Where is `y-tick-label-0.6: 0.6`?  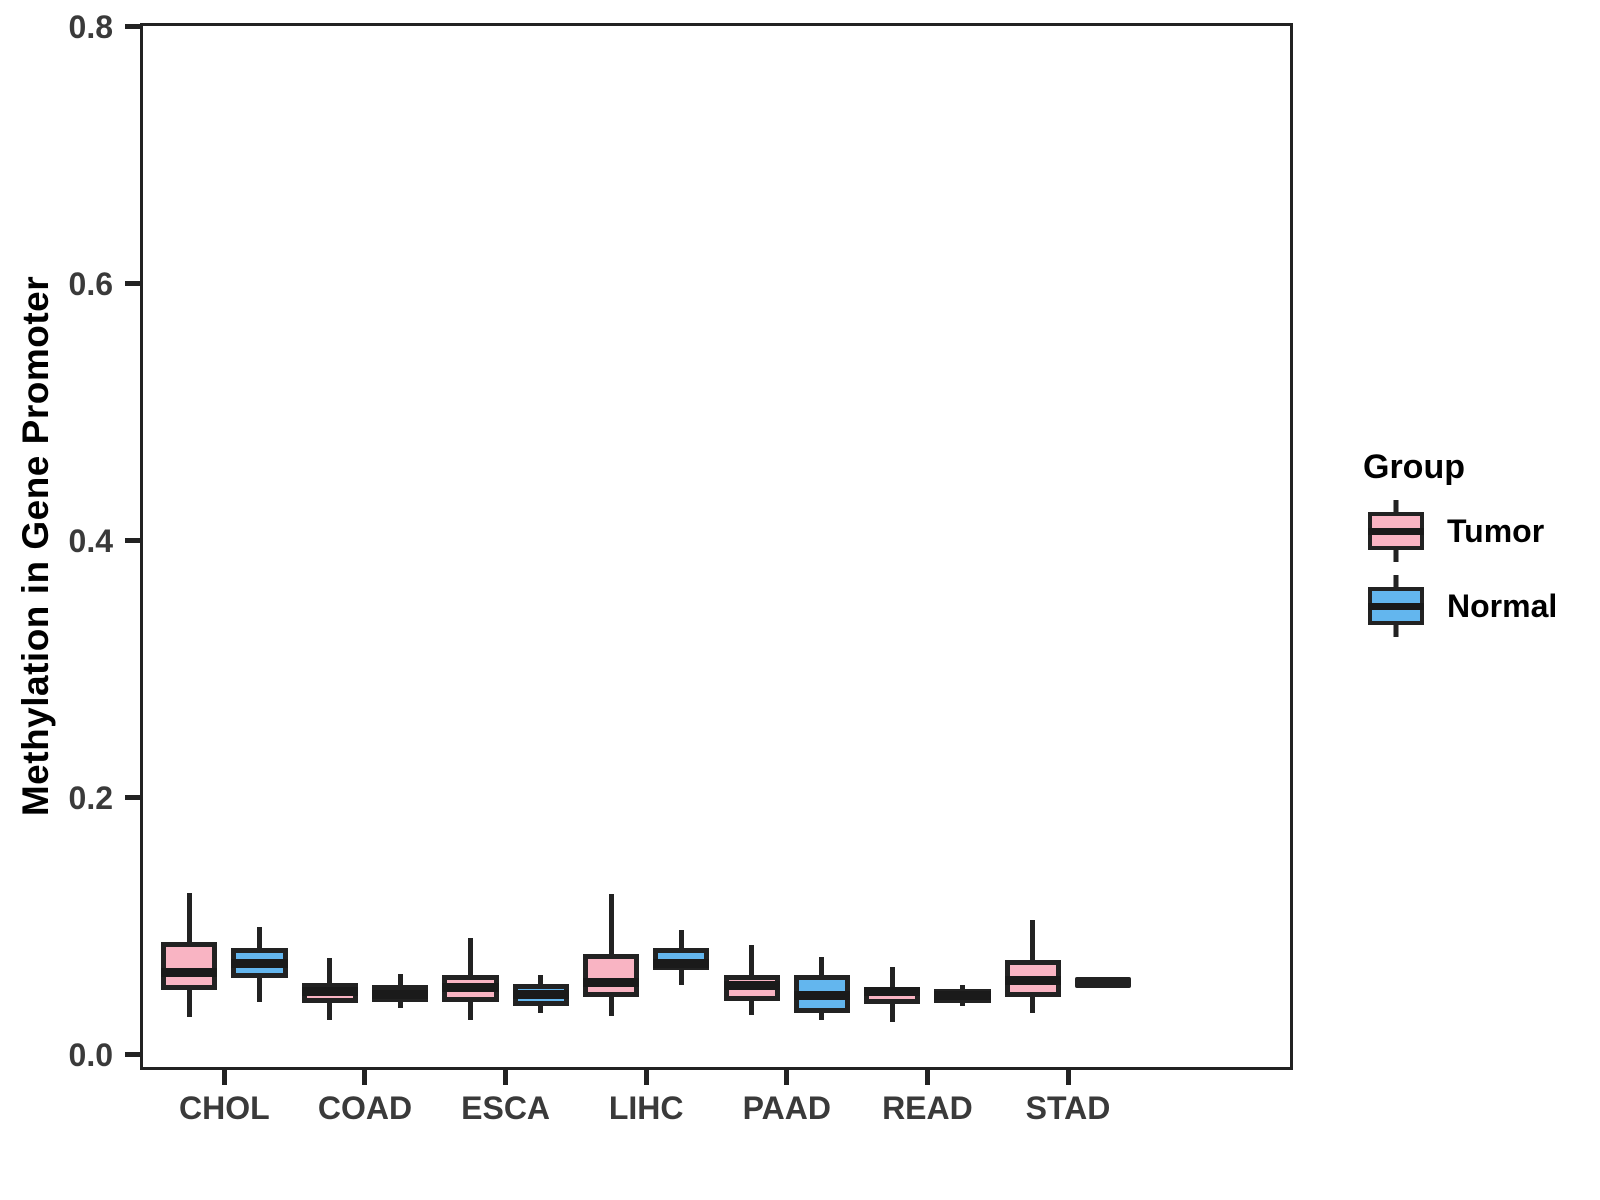
y-tick-label-0.6: 0.6 is located at coordinates (90, 283).